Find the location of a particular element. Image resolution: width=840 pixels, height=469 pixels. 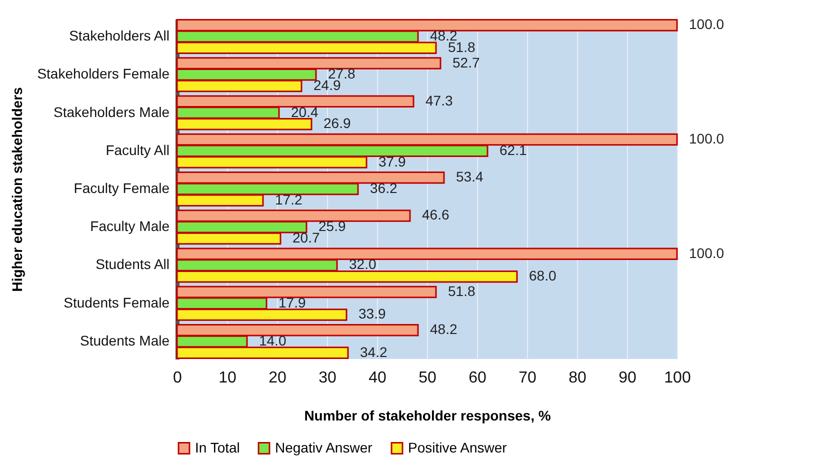

y-tick-label: Faculty Male is located at coordinates (130, 226).